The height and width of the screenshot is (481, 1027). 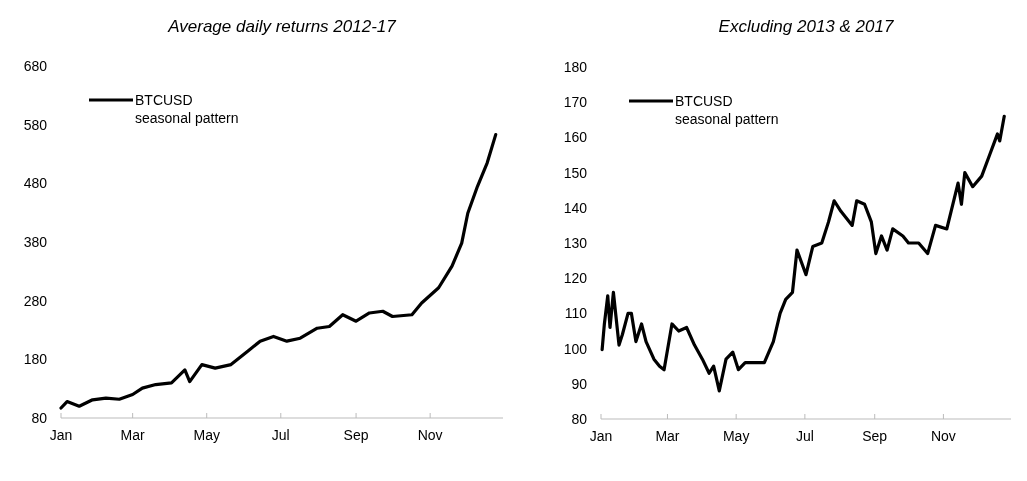 I want to click on y-tick-label: 380, so click(x=35, y=242).